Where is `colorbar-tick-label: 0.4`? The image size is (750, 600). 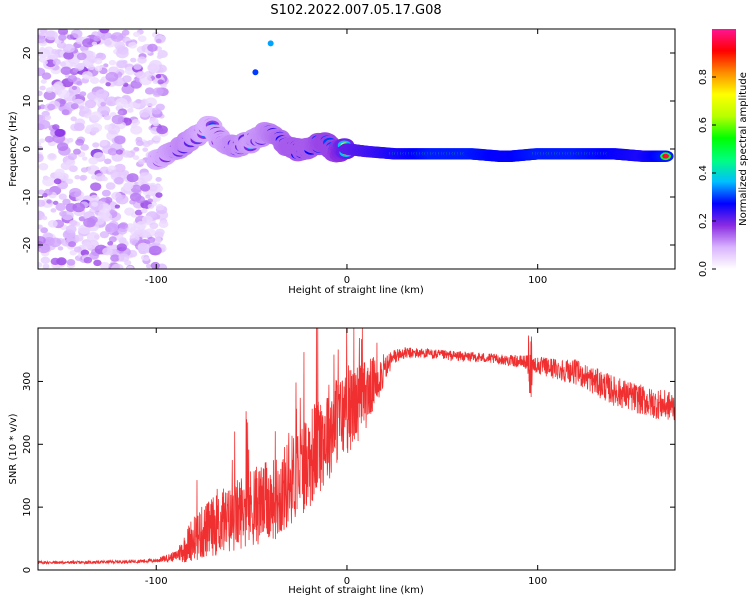
colorbar-tick-label: 0.4 is located at coordinates (703, 173).